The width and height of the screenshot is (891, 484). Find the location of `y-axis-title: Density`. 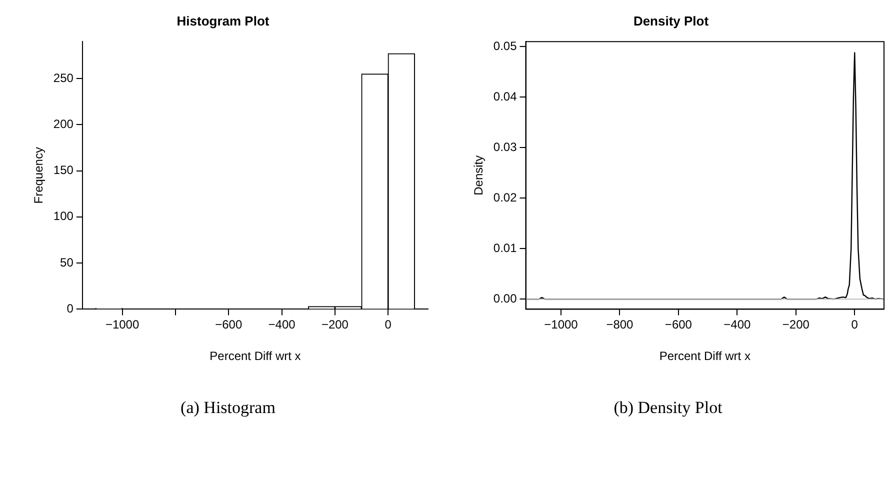

y-axis-title: Density is located at coordinates (479, 175).